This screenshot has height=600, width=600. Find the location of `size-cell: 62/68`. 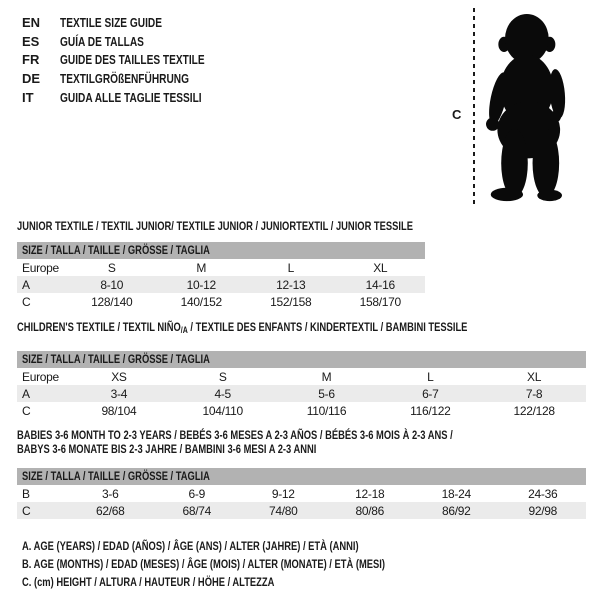

size-cell: 62/68 is located at coordinates (110, 510).